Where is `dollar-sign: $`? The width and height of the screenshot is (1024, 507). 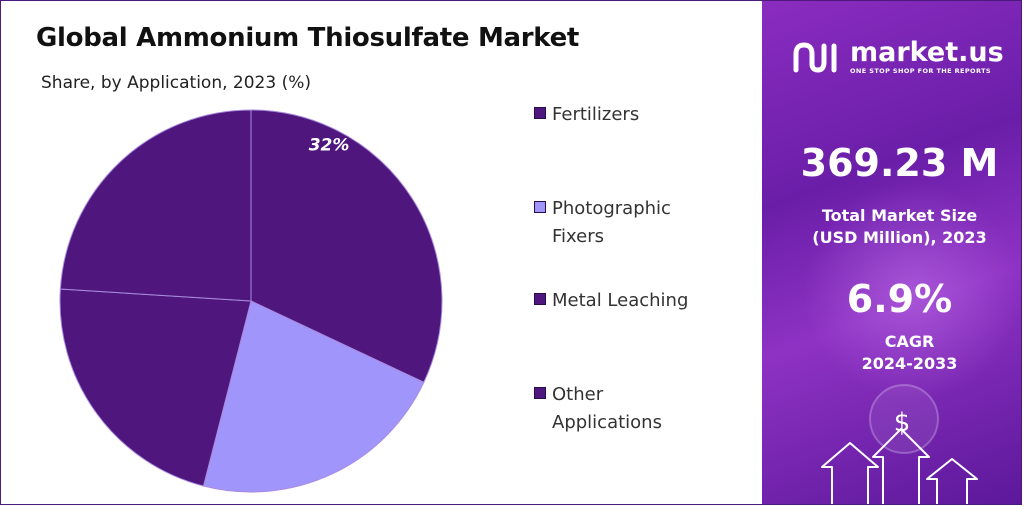
dollar-sign: $ is located at coordinates (902, 423).